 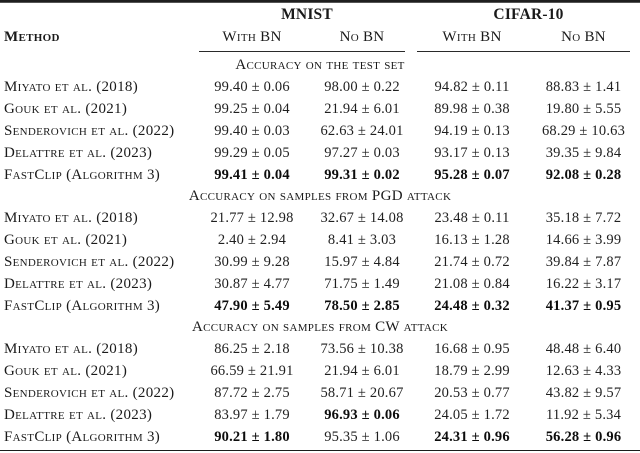 What do you see at coordinates (320, 37) in the screenshot?
I see `subcolumn-header-row: Method With BN No BN With BN No BN` at bounding box center [320, 37].